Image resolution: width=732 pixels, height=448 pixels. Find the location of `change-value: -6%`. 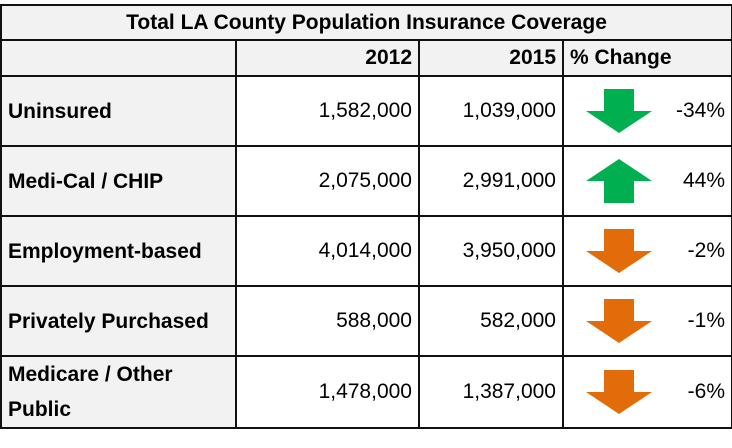

change-value: -6% is located at coordinates (706, 391).